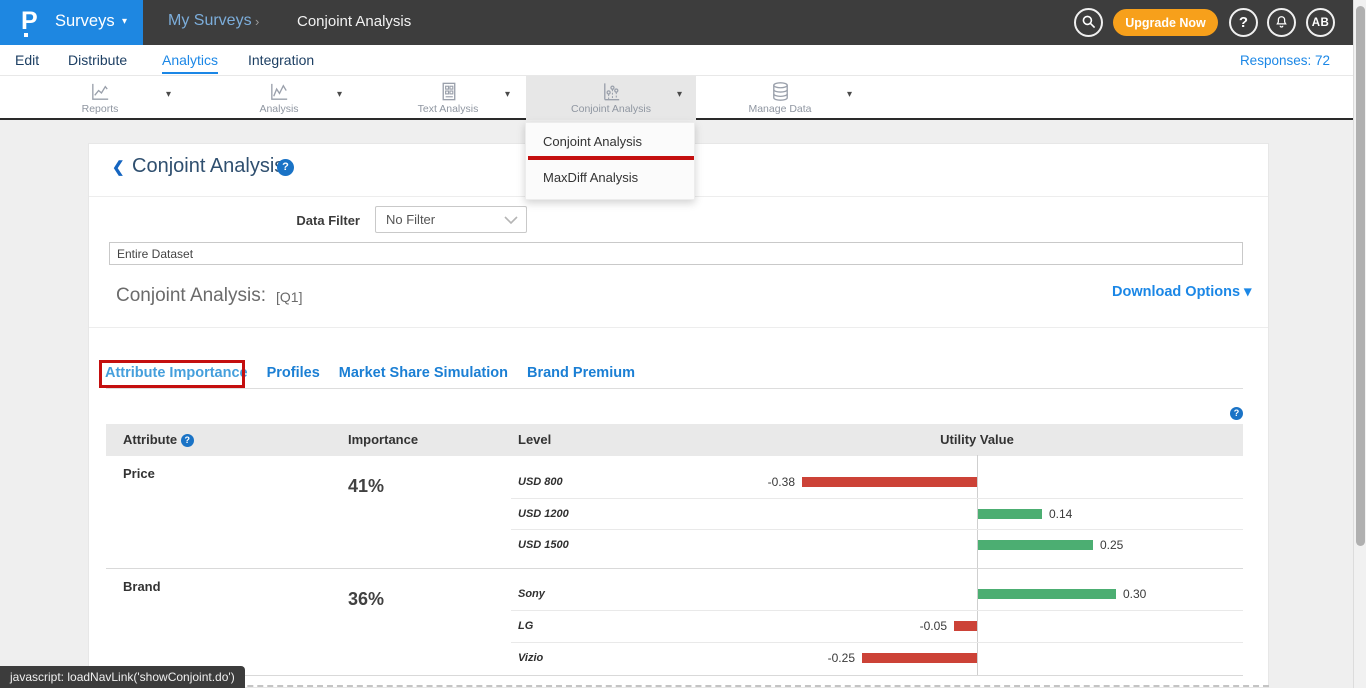 The height and width of the screenshot is (688, 1366). Describe the element at coordinates (281, 60) in the screenshot. I see `nav-item-integration: Integration` at that location.